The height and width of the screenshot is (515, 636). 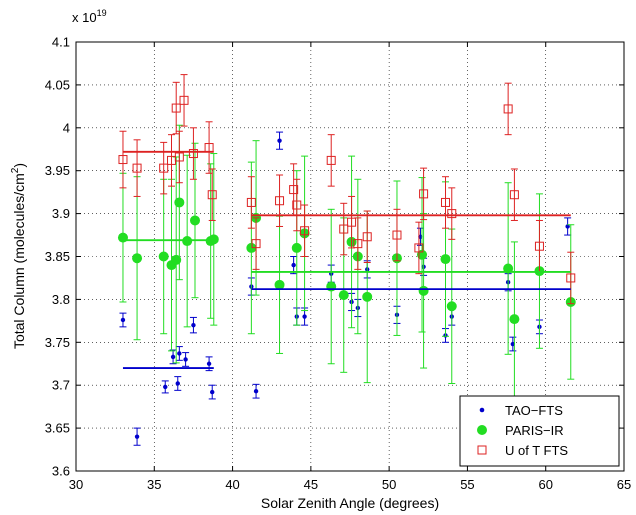 What do you see at coordinates (482, 410) in the screenshot?
I see `legend-marker-tao-fts` at bounding box center [482, 410].